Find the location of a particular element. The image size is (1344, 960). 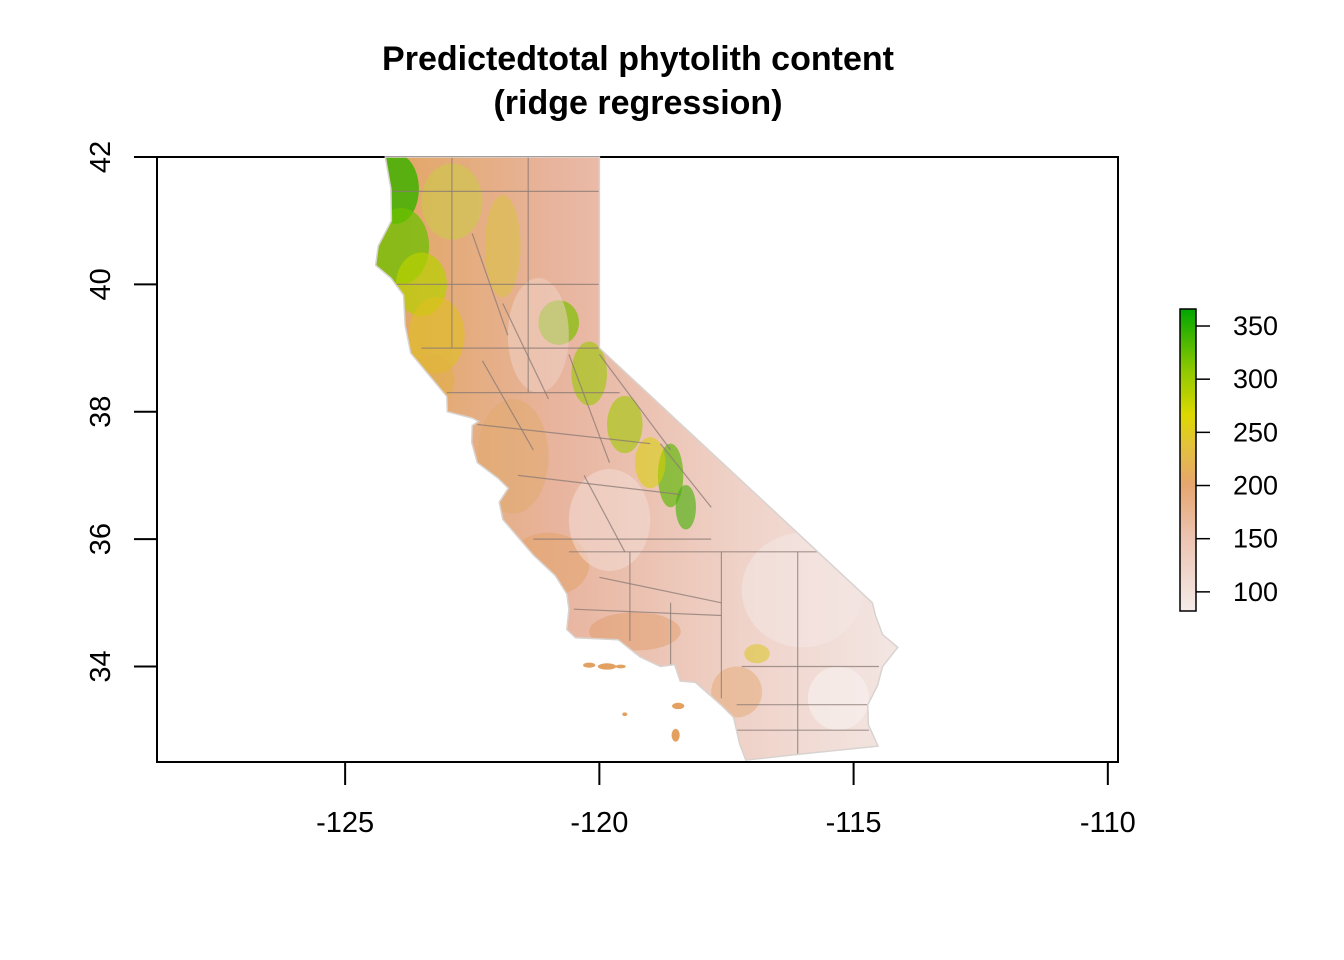

y-tick-label: 40 is located at coordinates (101, 284).